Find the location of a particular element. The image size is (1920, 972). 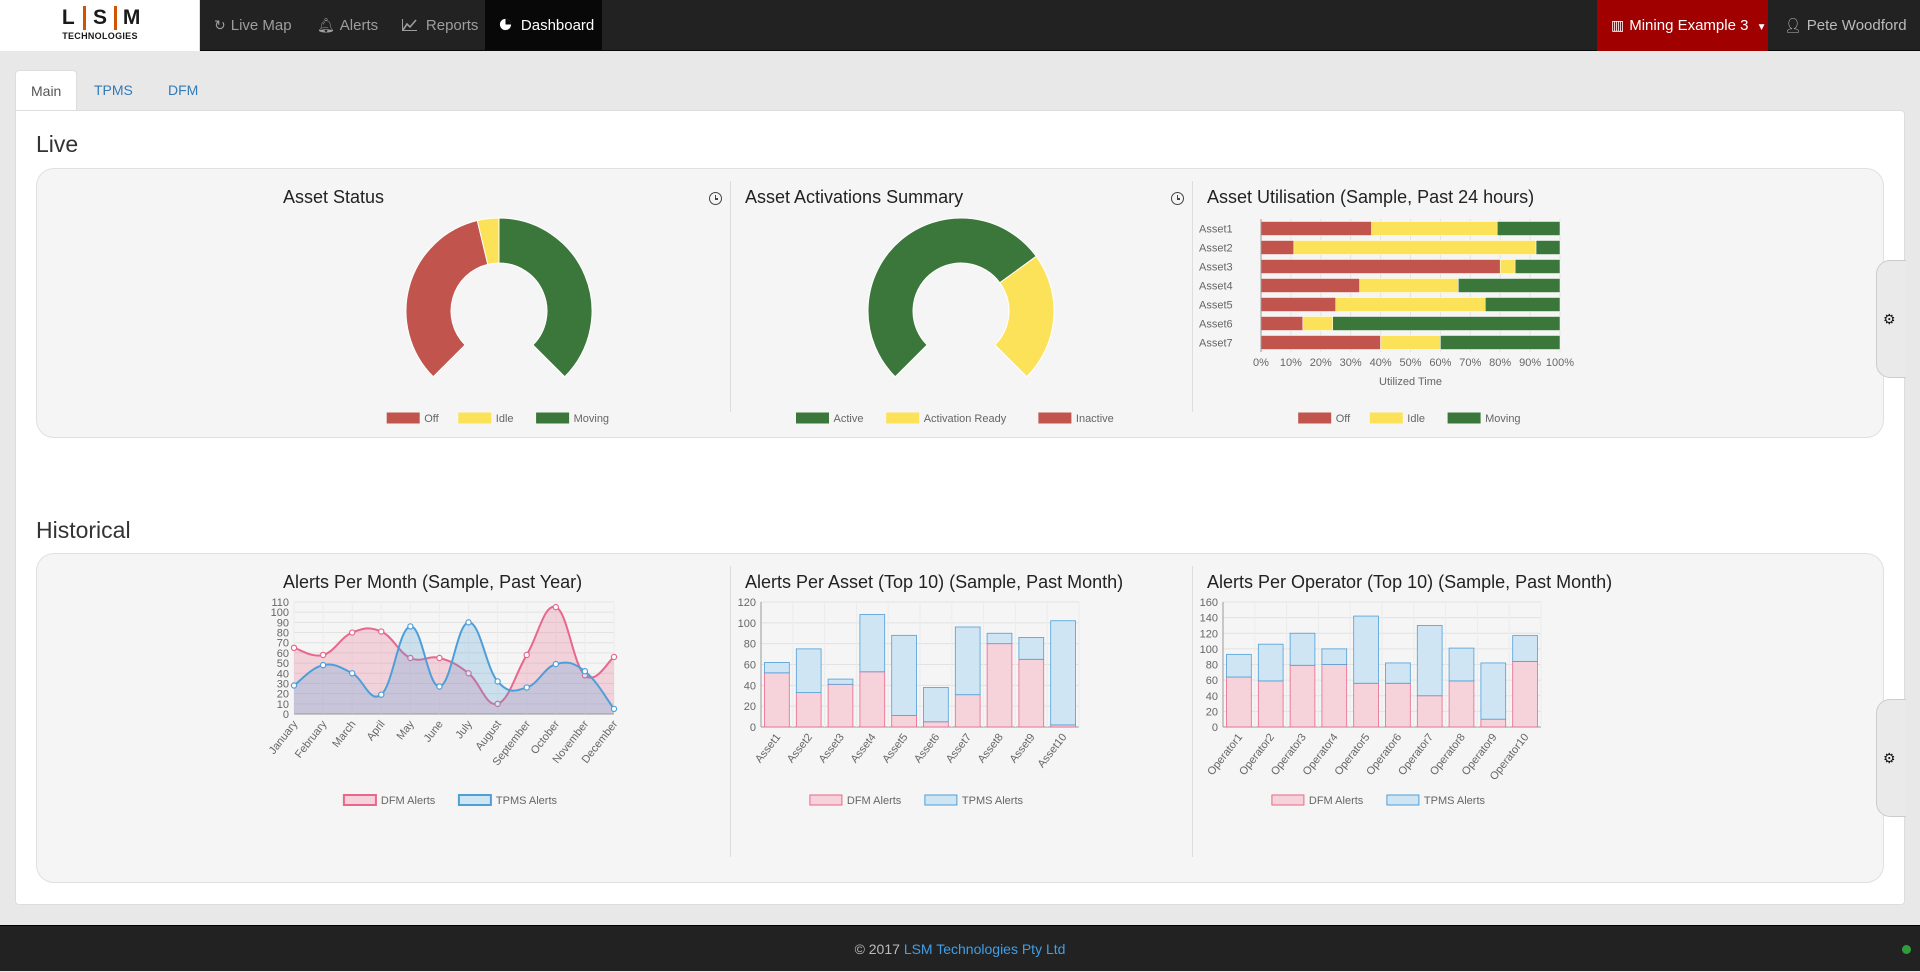

bar-operator6-tpms-alerts is located at coordinates (1398, 673).